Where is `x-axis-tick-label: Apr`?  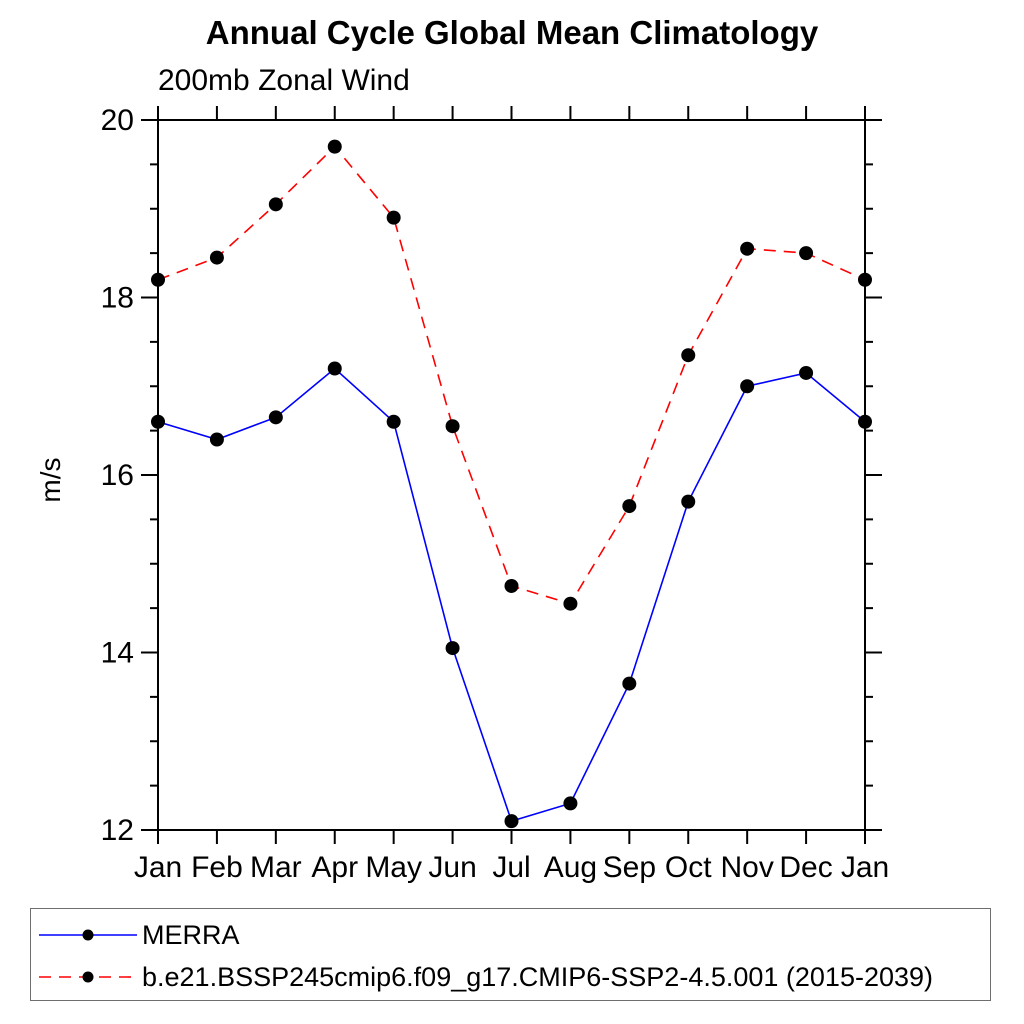 x-axis-tick-label: Apr is located at coordinates (334, 867).